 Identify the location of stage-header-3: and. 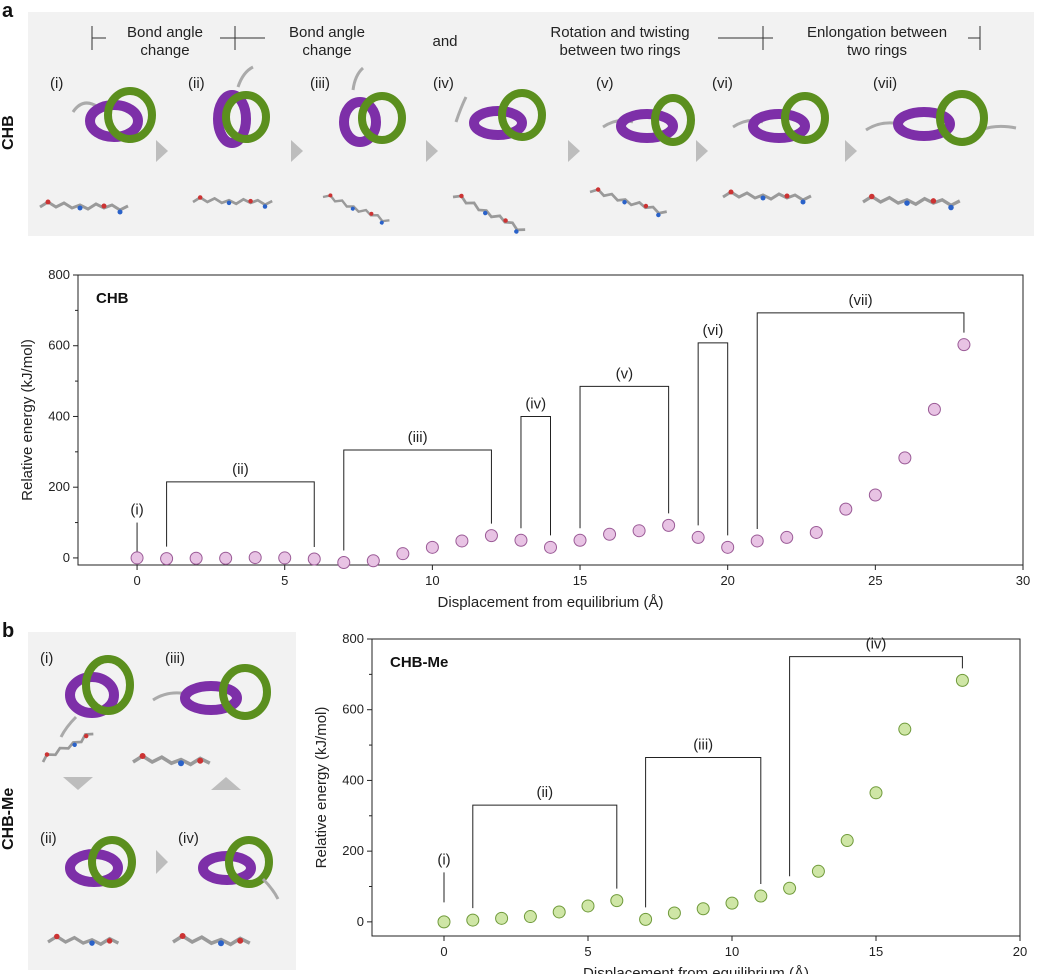
(445, 42).